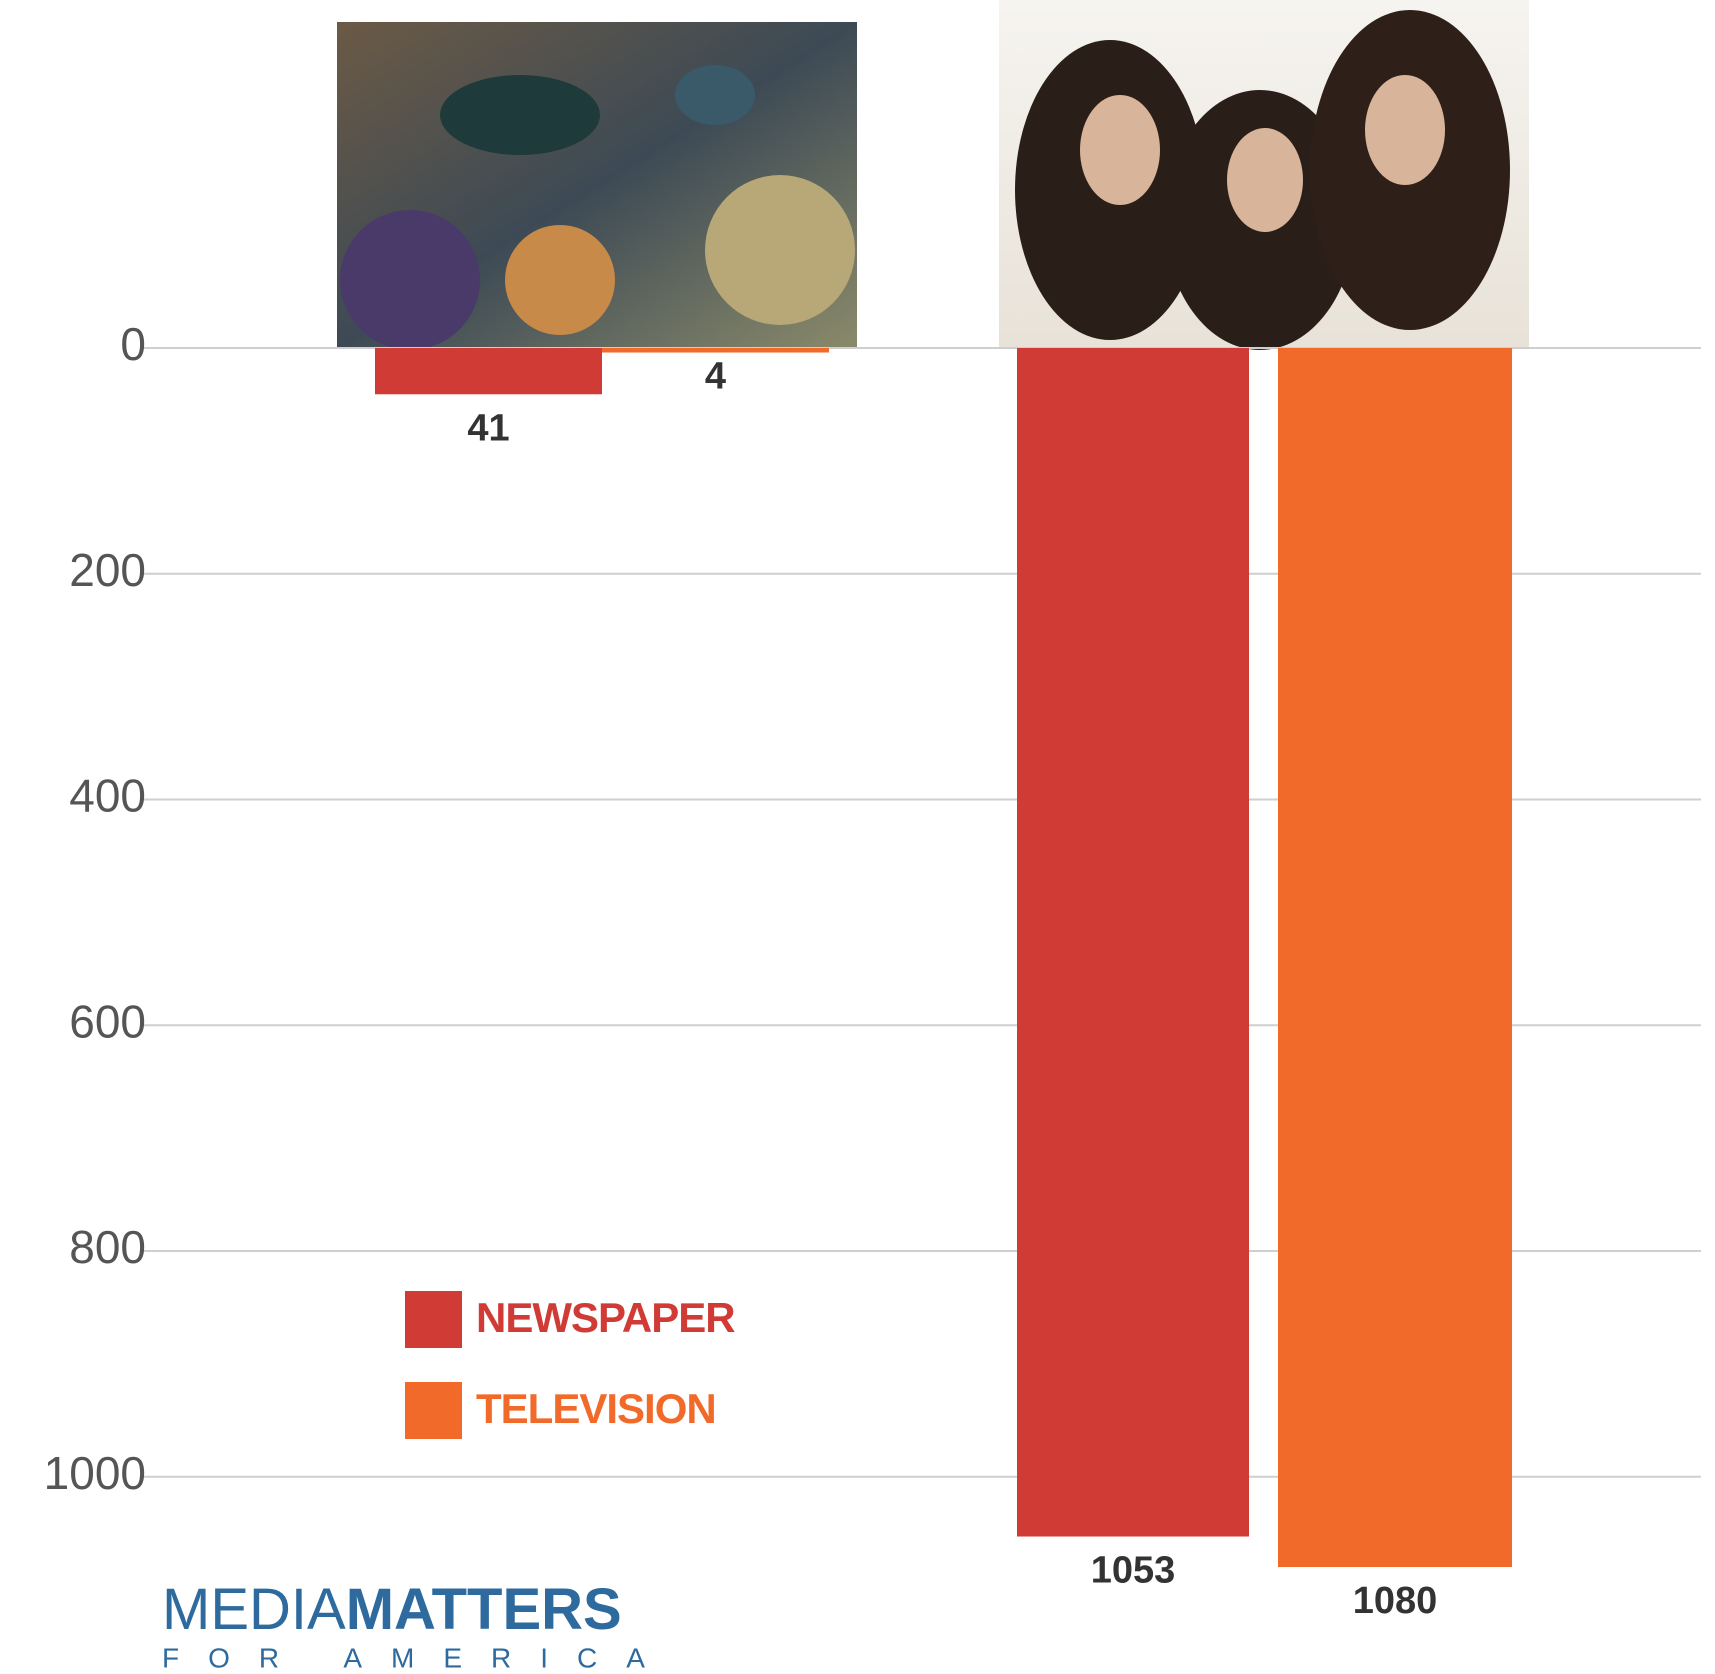  Describe the element at coordinates (484, 1609) in the screenshot. I see `logo-second: MATTERS` at that location.